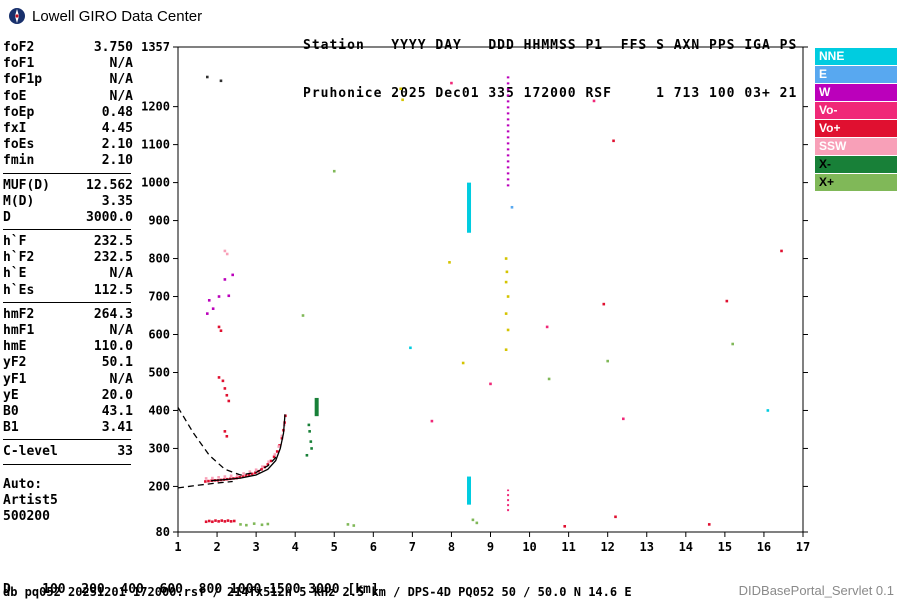 This screenshot has width=900, height=600. What do you see at coordinates (856, 56) in the screenshot?
I see `legend-item-nne: NNE` at bounding box center [856, 56].